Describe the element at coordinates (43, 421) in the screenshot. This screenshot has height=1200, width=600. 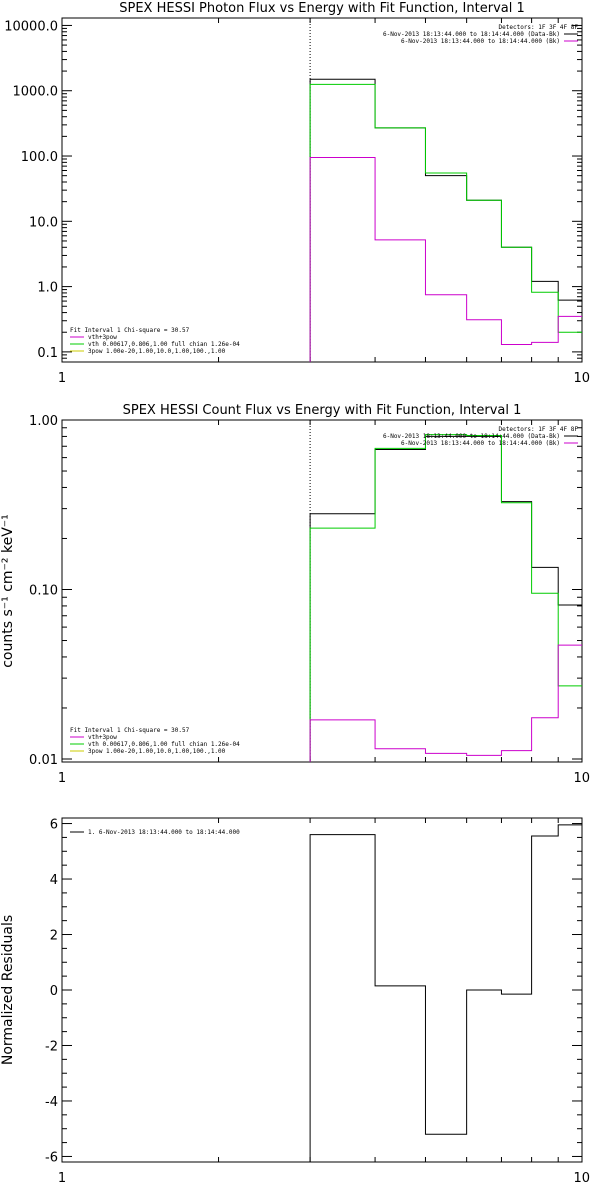
I see `y-tick-label: 1.00` at that location.